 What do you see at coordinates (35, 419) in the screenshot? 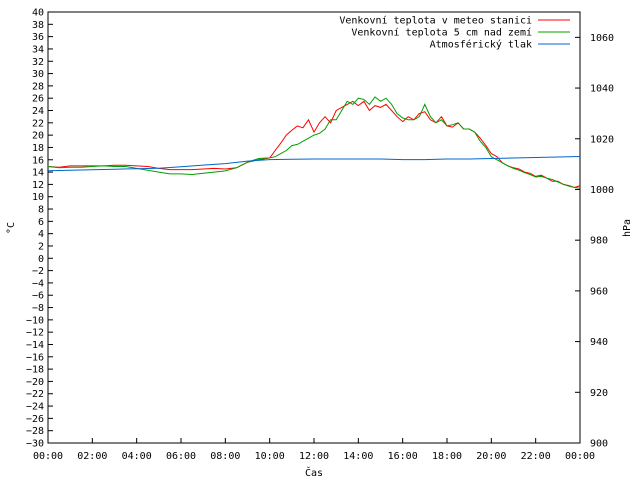
I see `left-tick-label: −26` at bounding box center [35, 419].